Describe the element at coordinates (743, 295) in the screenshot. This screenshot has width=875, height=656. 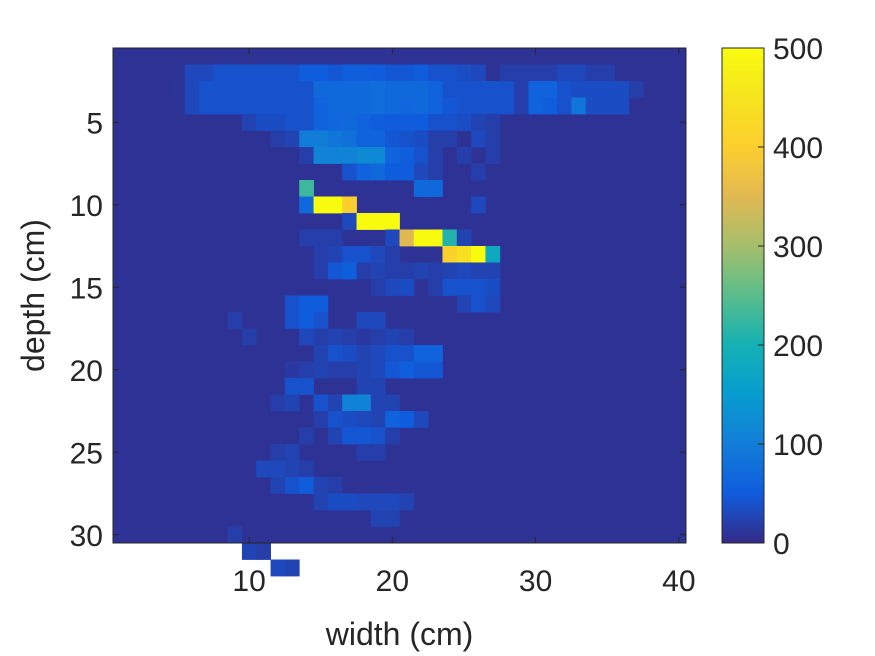
I see `colorbar` at that location.